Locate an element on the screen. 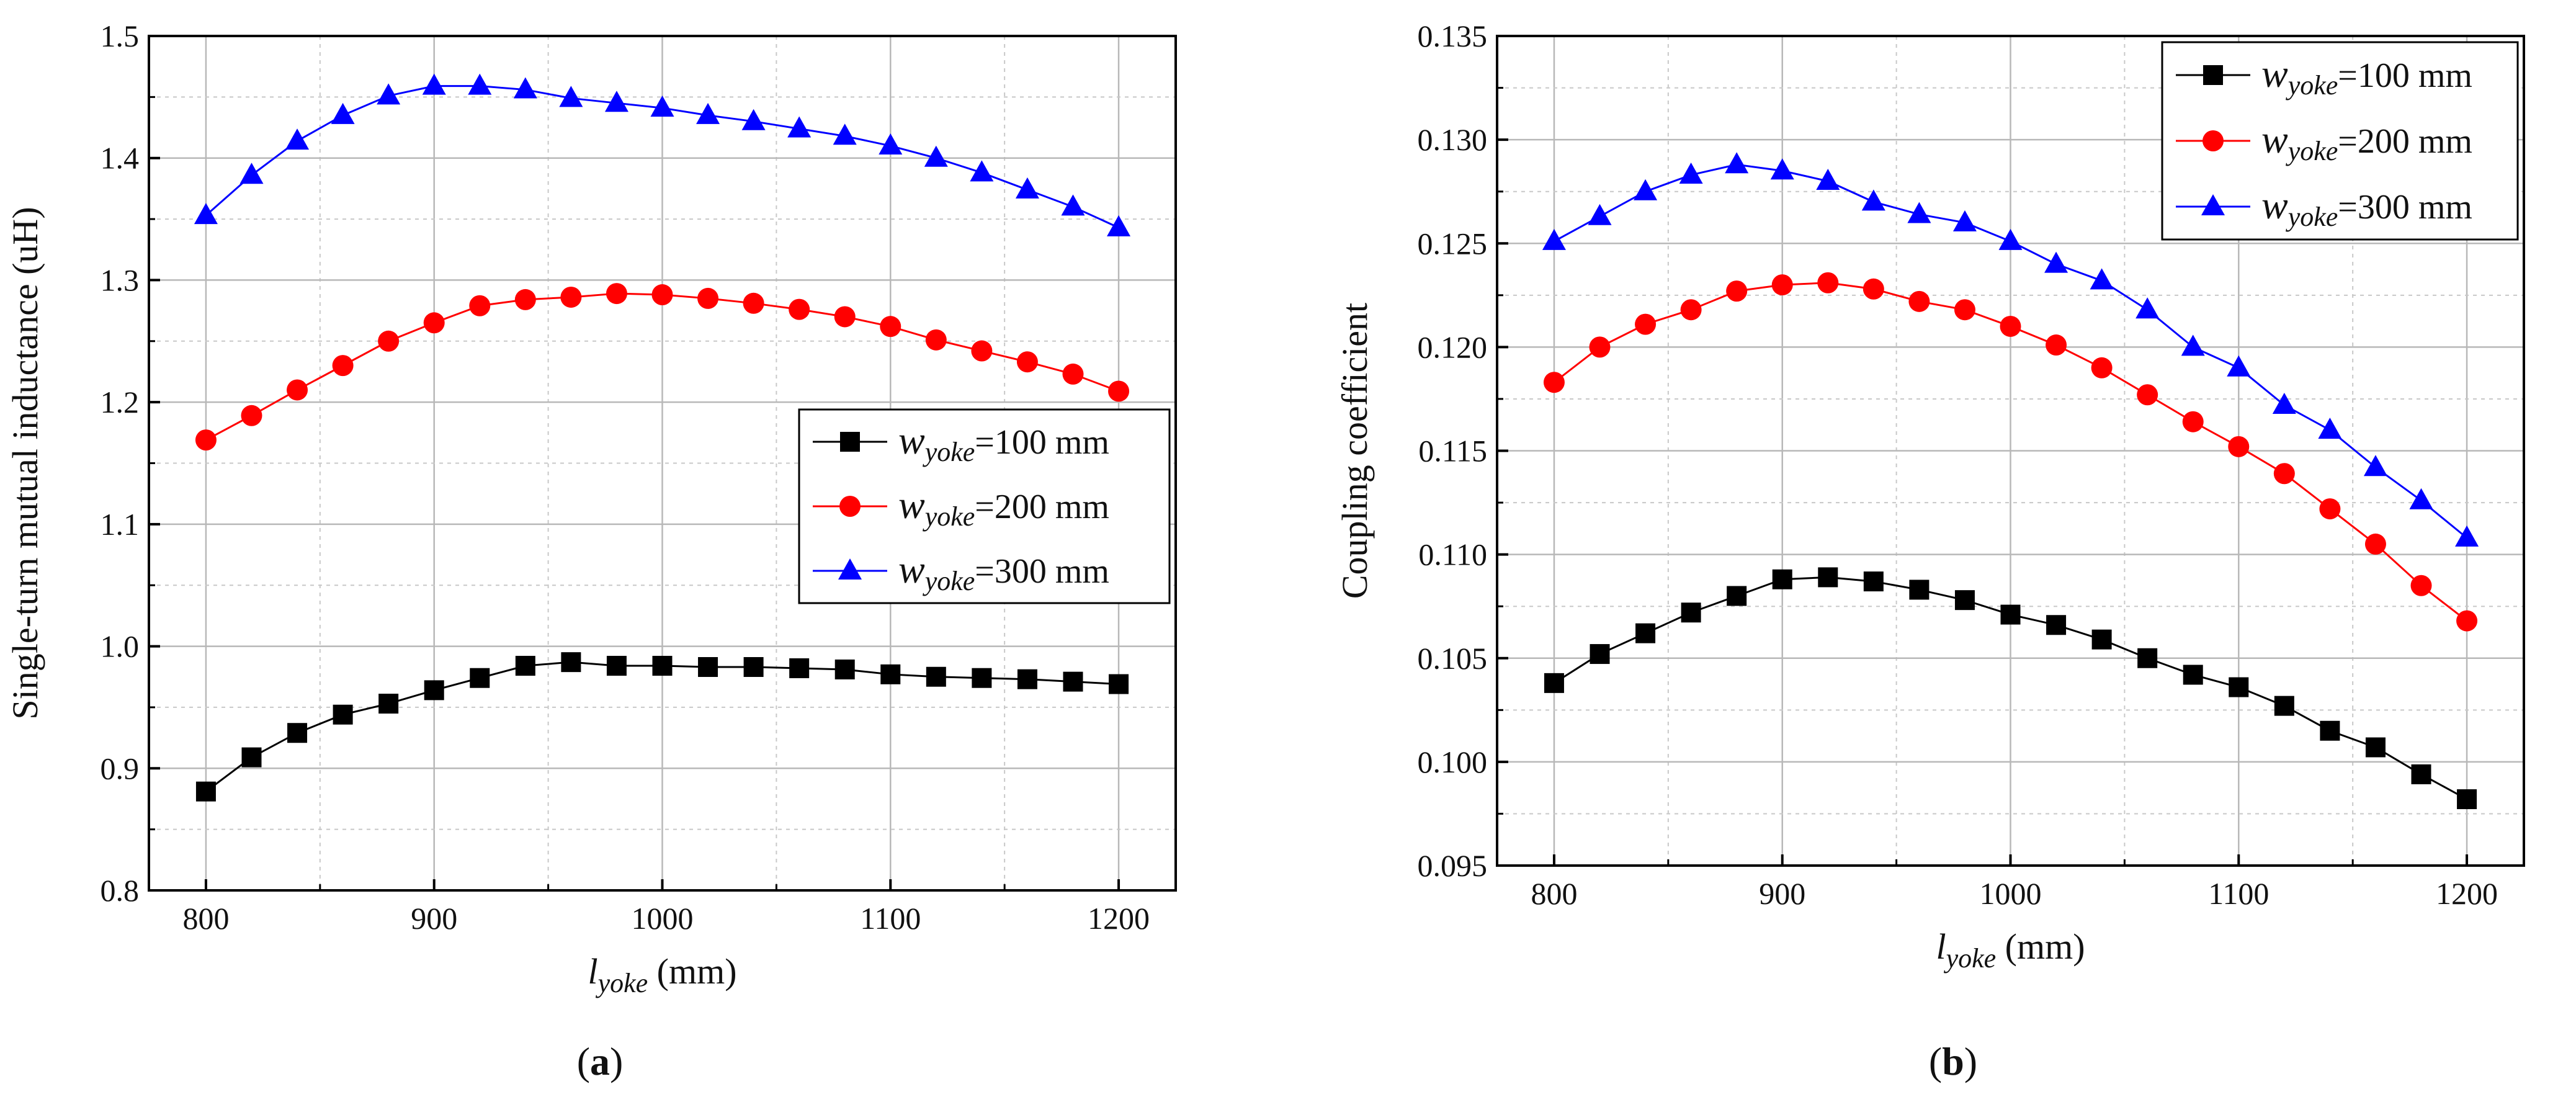  y-tick-label: 0.105 is located at coordinates (1453, 658).